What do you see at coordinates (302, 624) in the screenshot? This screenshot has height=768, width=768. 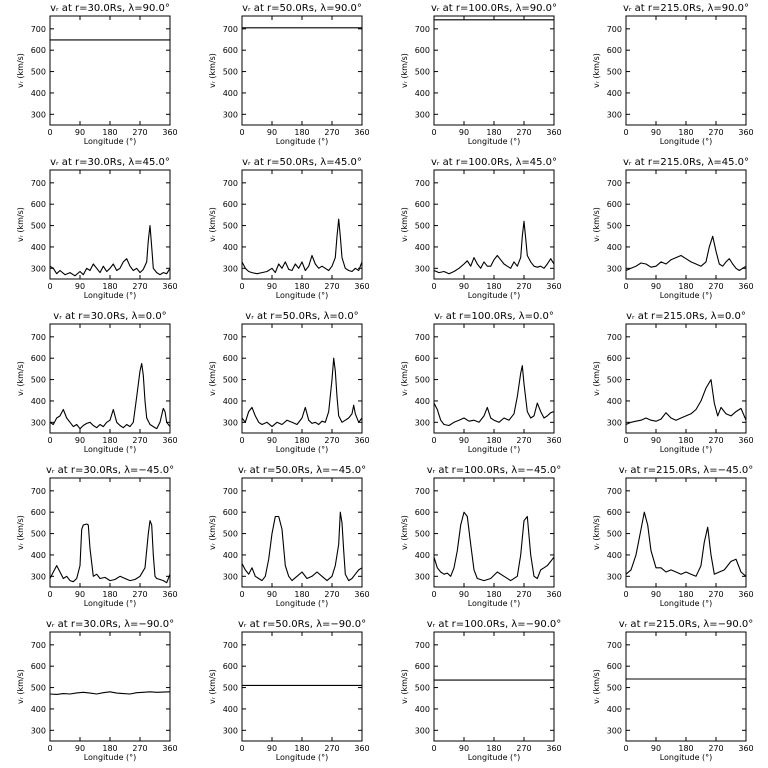 I see `panel-title: vᵣ at r=50.0Rs, λ=−90.0°` at bounding box center [302, 624].